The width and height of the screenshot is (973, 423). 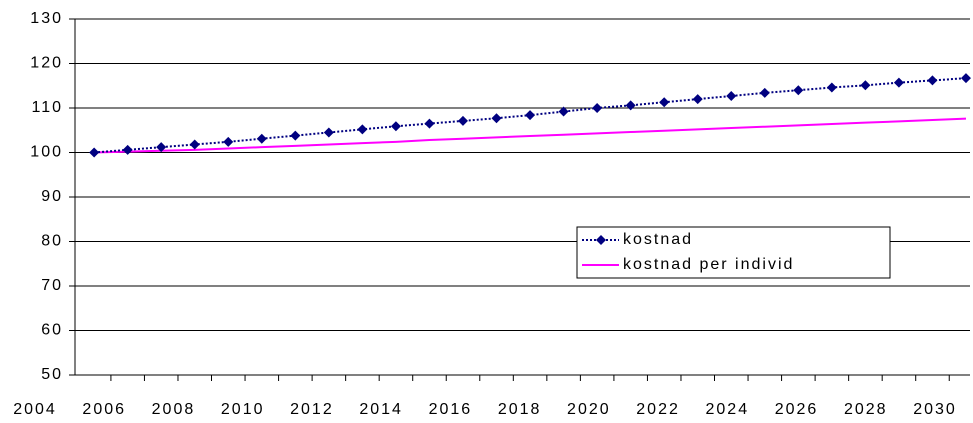 I want to click on x-tick-label: 2014, so click(x=381, y=409).